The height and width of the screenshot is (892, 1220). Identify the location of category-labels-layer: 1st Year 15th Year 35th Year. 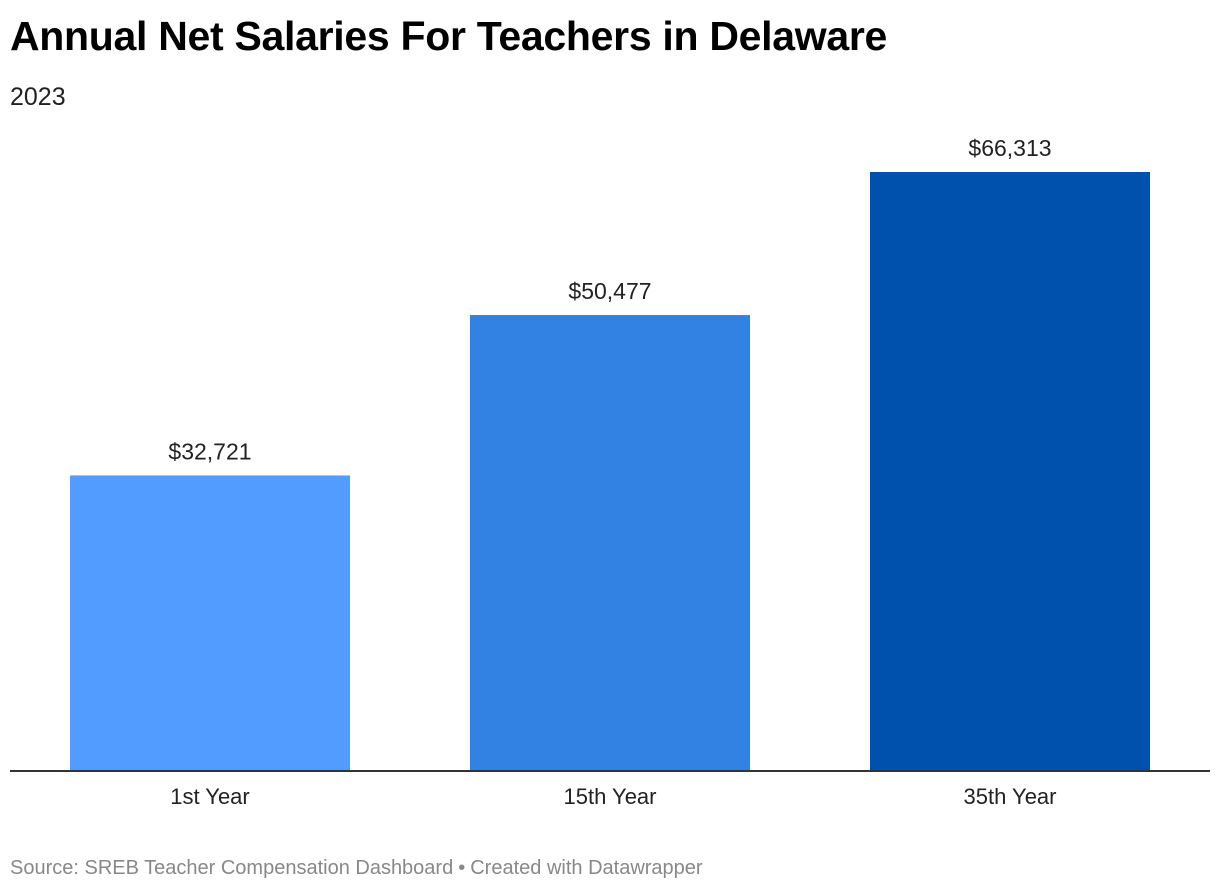
(613, 796).